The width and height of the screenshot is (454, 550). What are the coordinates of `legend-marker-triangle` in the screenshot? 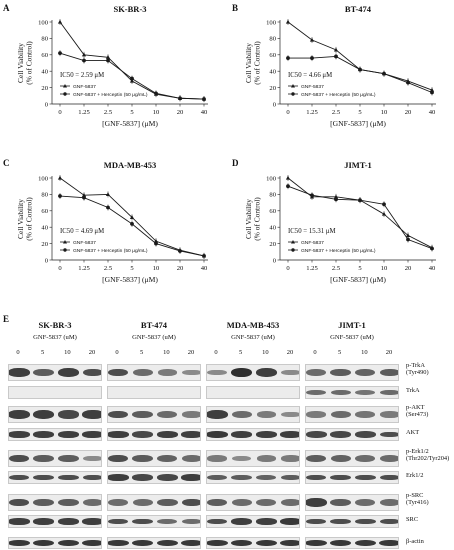 It's located at (65, 242).